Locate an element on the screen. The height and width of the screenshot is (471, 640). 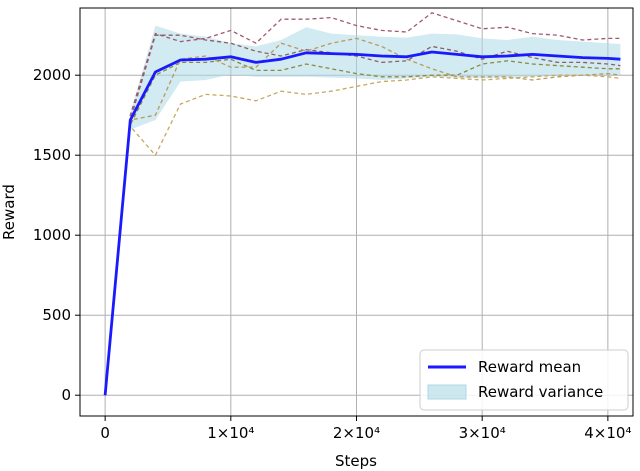
x-tick-label: 0 is located at coordinates (105, 433).